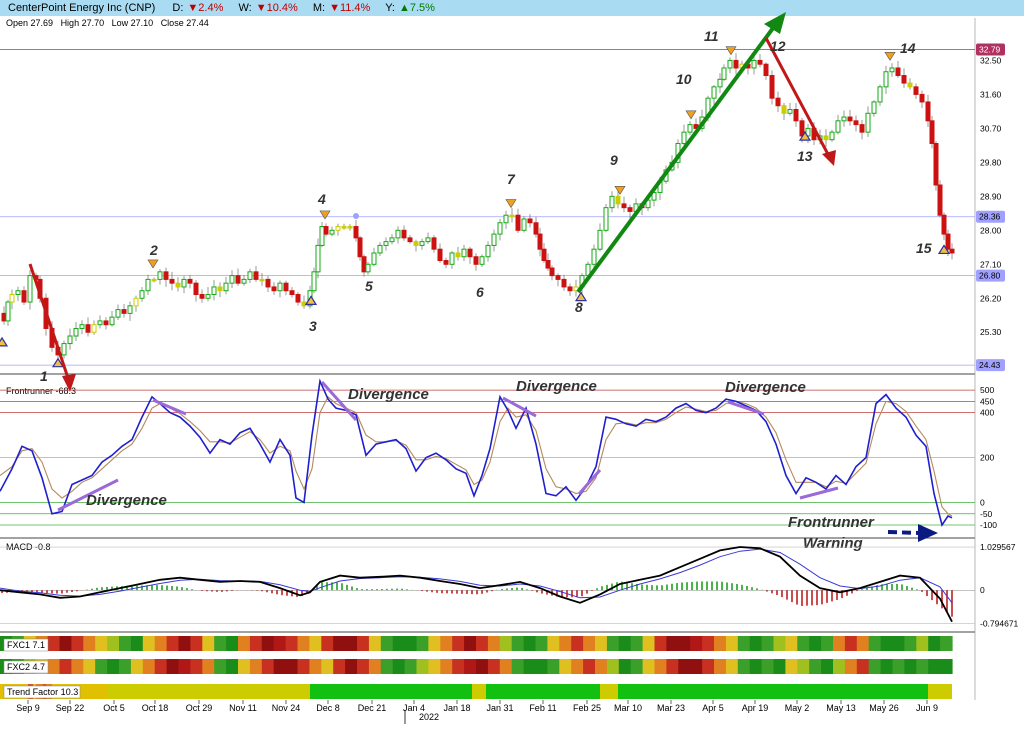 Image resolution: width=1024 pixels, height=735 pixels. What do you see at coordinates (684, 79) in the screenshot?
I see `wave-label-10: 10` at bounding box center [684, 79].